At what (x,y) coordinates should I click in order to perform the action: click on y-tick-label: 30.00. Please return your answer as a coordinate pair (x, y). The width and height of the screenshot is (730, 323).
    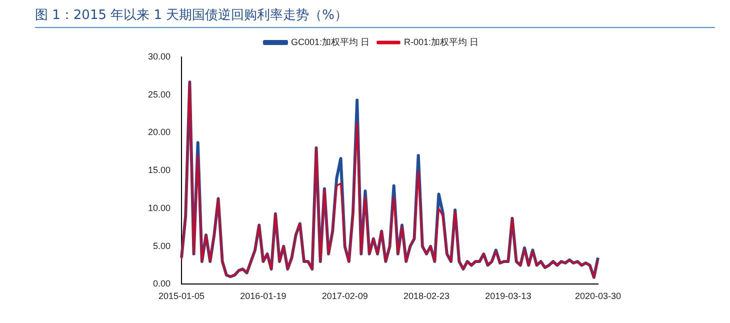
    Looking at the image, I should click on (159, 56).